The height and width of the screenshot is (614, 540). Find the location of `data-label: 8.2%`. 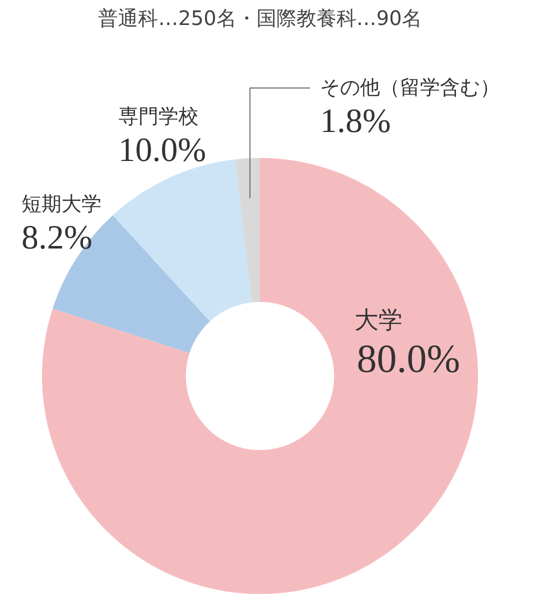

data-label: 8.2% is located at coordinates (57, 237).